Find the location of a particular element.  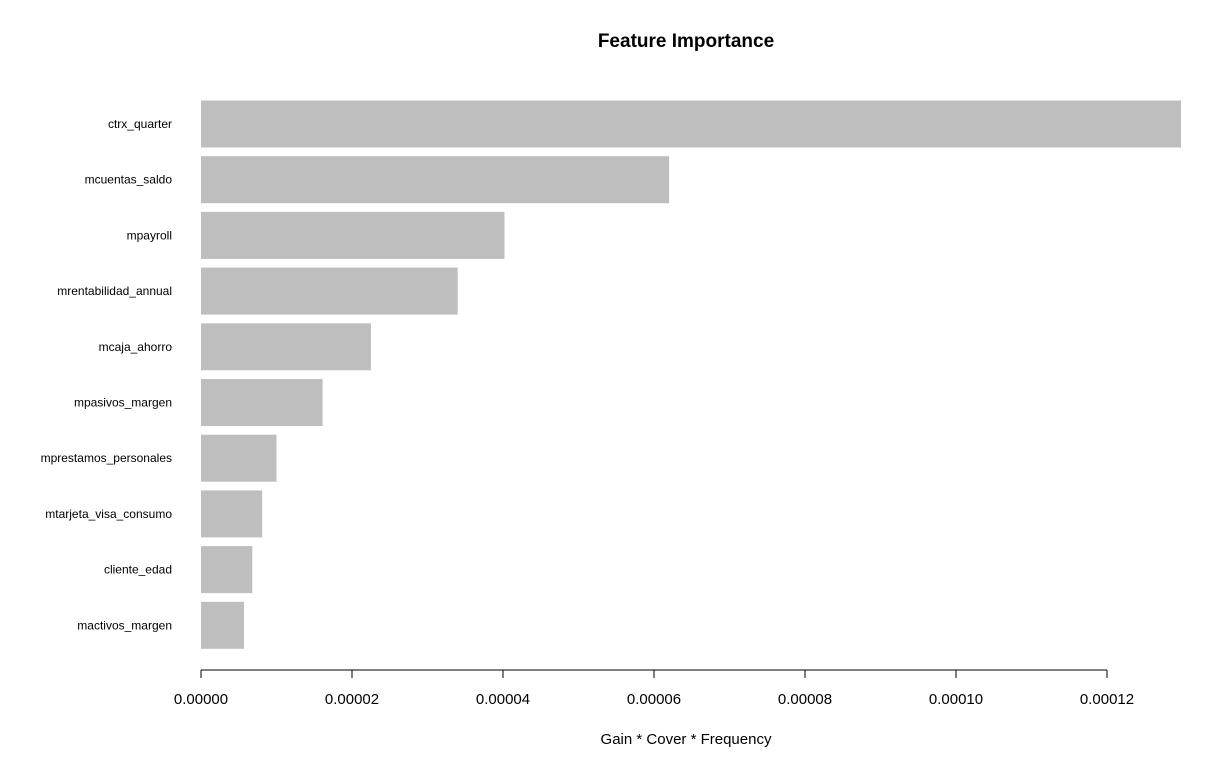

category-label: mtarjeta_visa_consumo is located at coordinates (108, 514).